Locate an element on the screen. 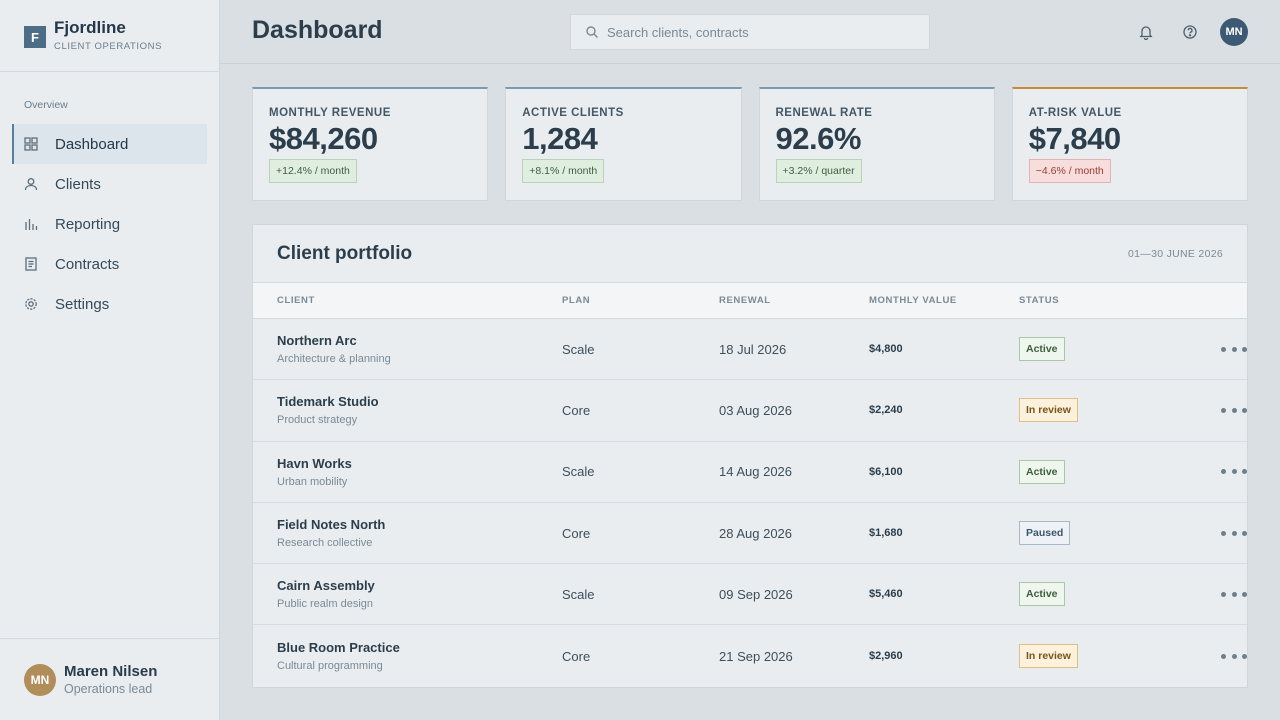 The image size is (1280, 720). client-description: Product strategy is located at coordinates (317, 420).